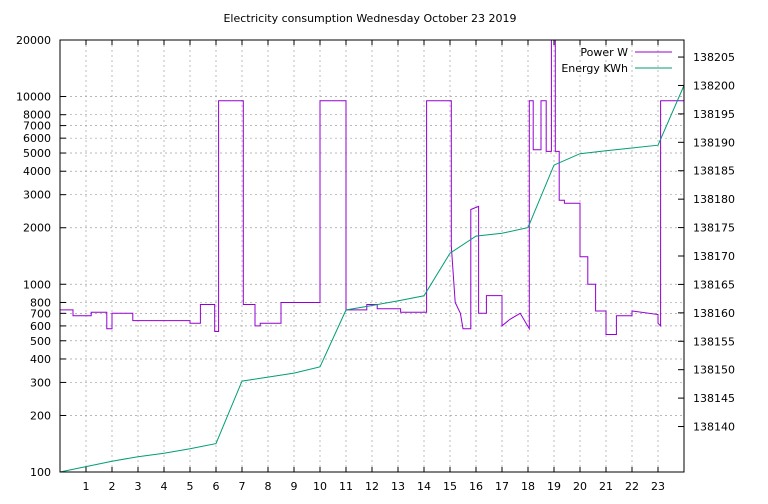 This screenshot has height=504, width=768. What do you see at coordinates (33, 40) in the screenshot?
I see `y-tick-label: 20000` at bounding box center [33, 40].